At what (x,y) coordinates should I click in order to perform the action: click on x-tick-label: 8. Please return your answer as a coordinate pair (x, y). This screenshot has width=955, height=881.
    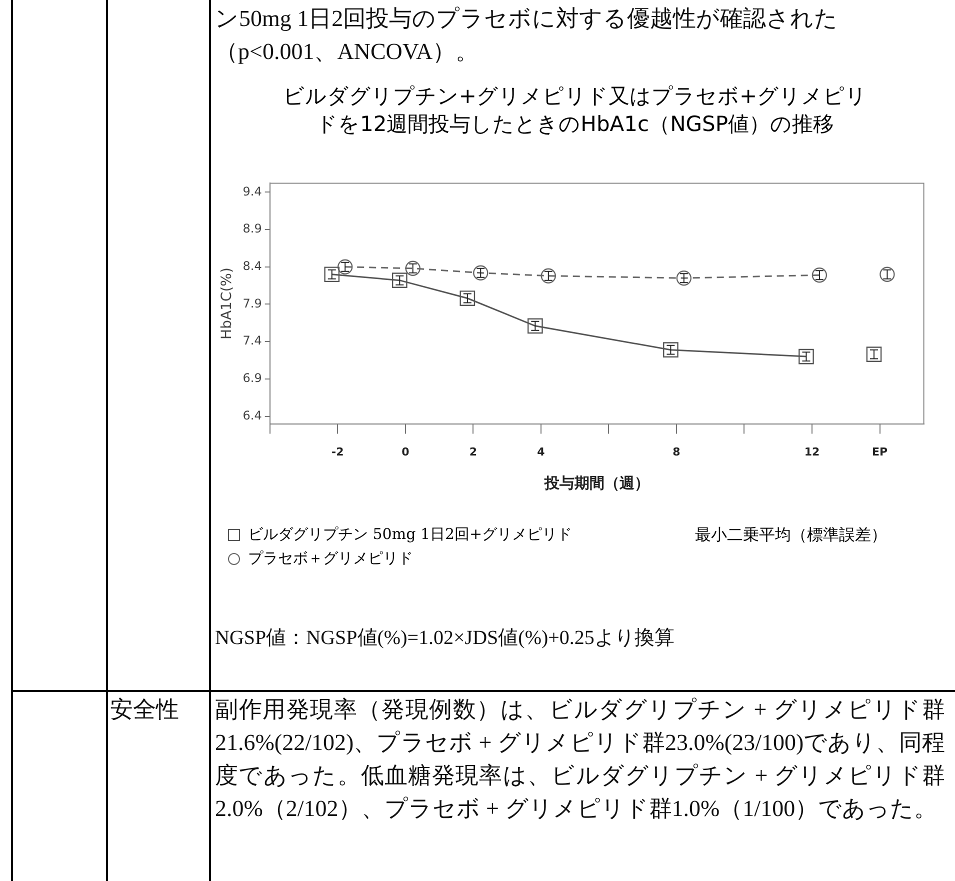
    Looking at the image, I should click on (676, 451).